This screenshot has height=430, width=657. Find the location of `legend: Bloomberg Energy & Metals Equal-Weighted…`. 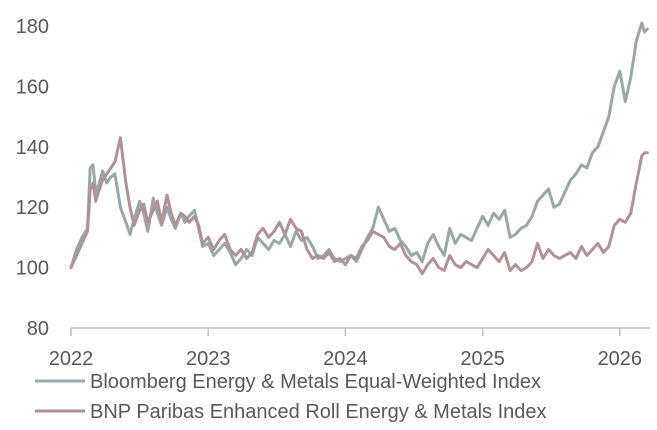

legend: Bloomberg Energy & Metals Equal-Weighted… is located at coordinates (291, 397).